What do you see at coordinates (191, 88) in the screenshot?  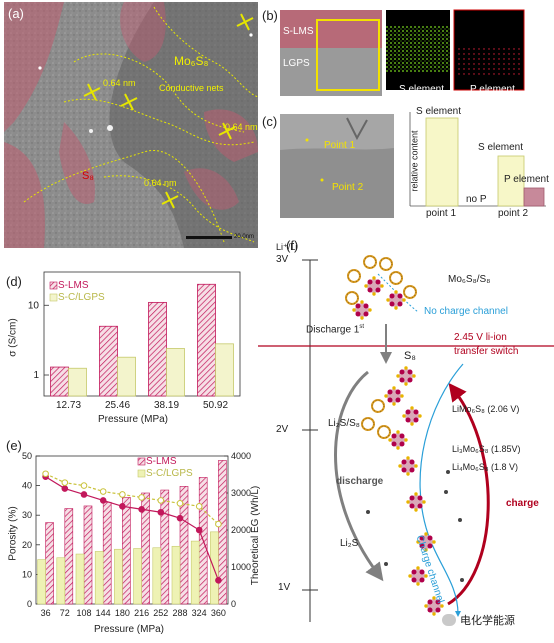 I see `conductive-nets-label: Conductive nets` at bounding box center [191, 88].